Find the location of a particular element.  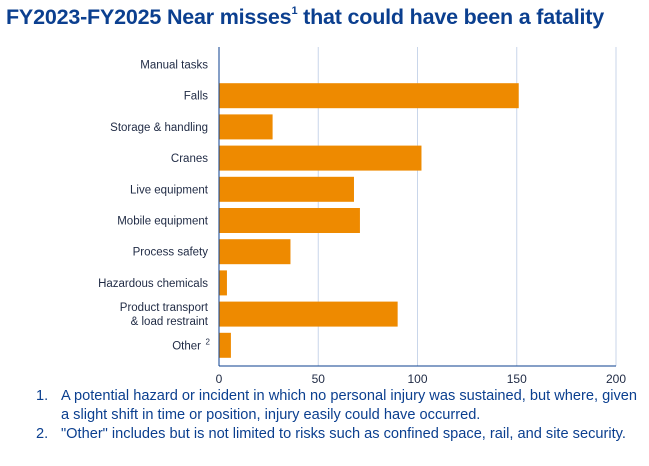

chart-title-main: FY2023-FY2025 Near misses is located at coordinates (149, 17).